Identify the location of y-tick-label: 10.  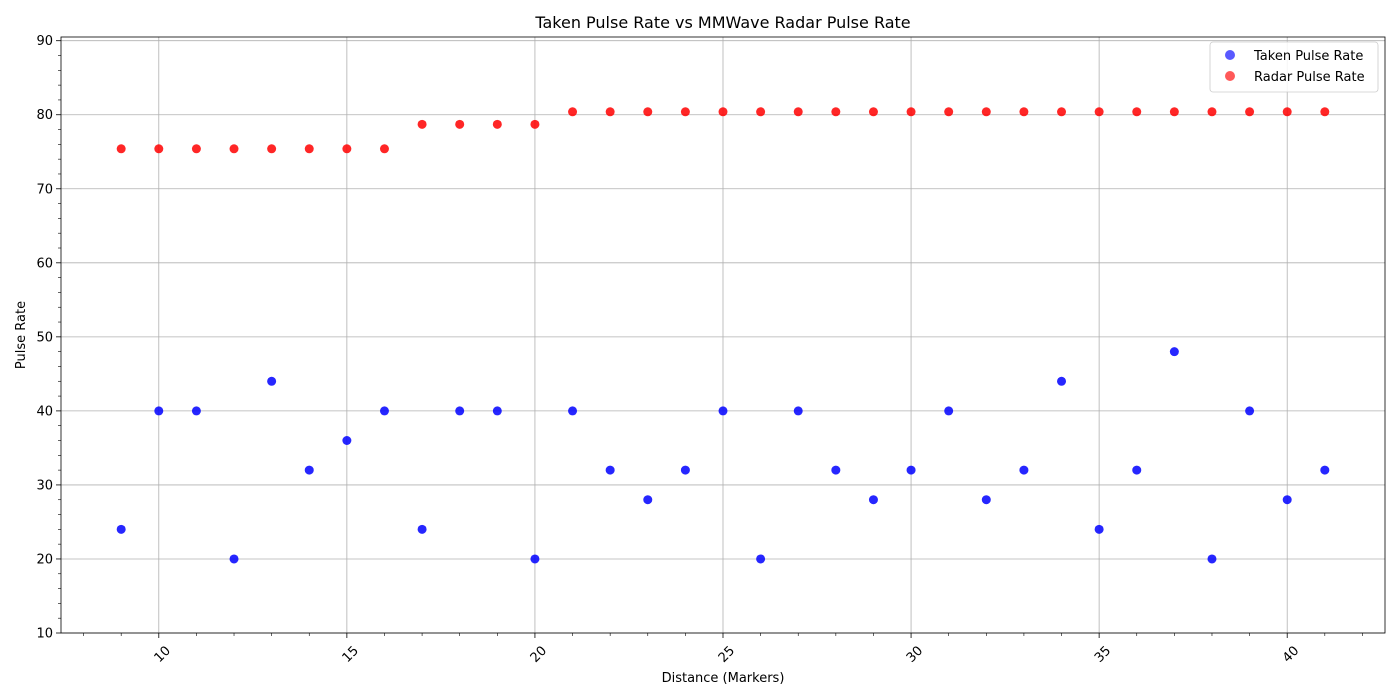
(44, 634).